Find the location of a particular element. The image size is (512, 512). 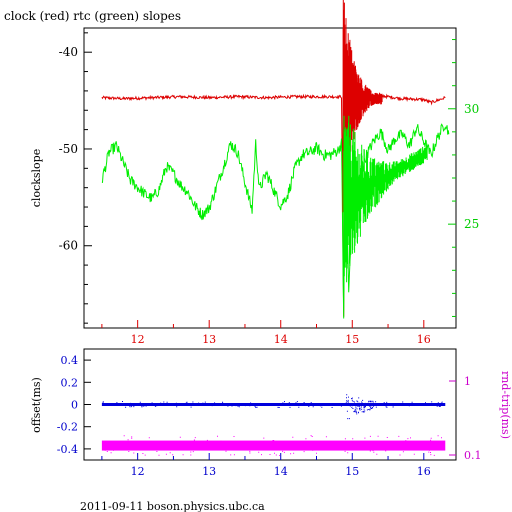

bottom-x-tick-label: 15 is located at coordinates (352, 471).